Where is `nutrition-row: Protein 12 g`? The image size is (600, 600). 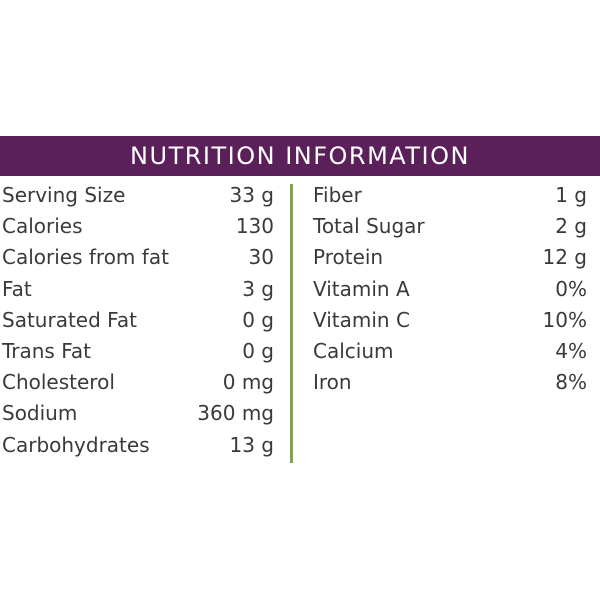 nutrition-row: Protein 12 g is located at coordinates (450, 257).